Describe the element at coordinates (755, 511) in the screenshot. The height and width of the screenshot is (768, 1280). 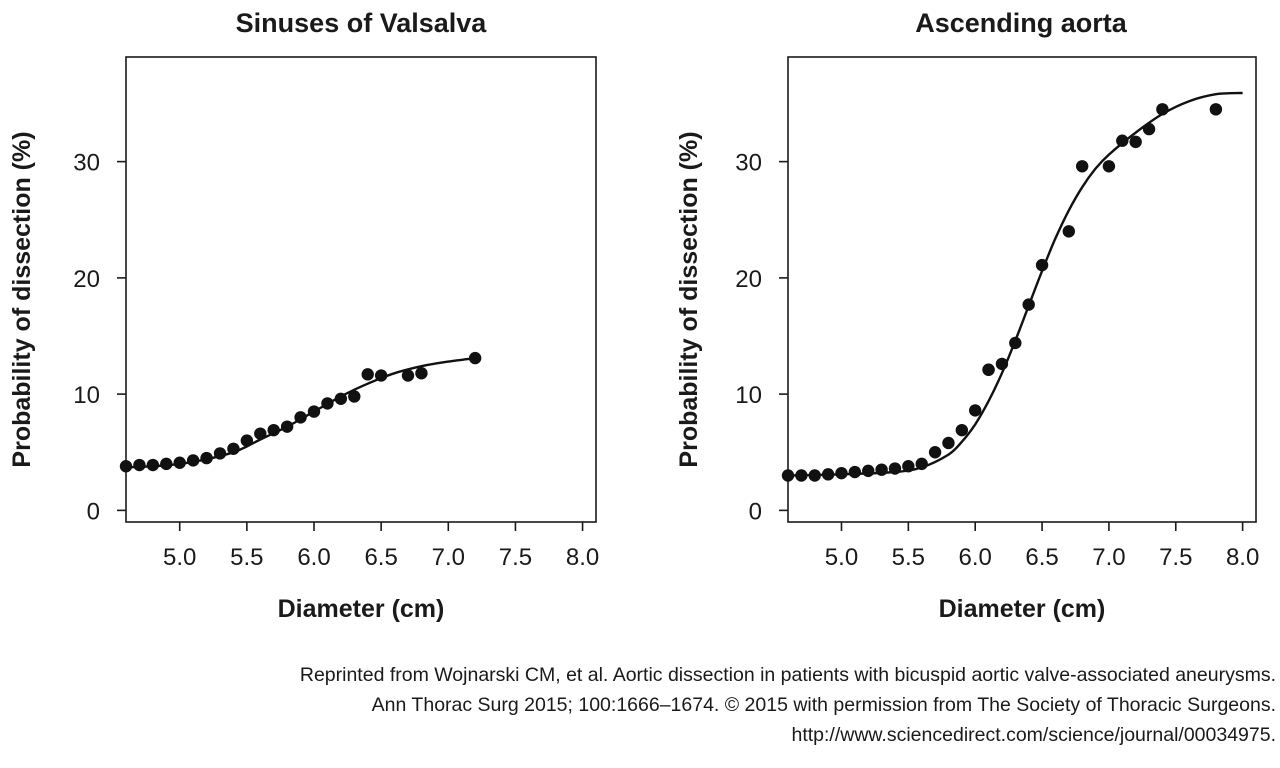
I see `chart-2-y-tick-label: 0` at that location.